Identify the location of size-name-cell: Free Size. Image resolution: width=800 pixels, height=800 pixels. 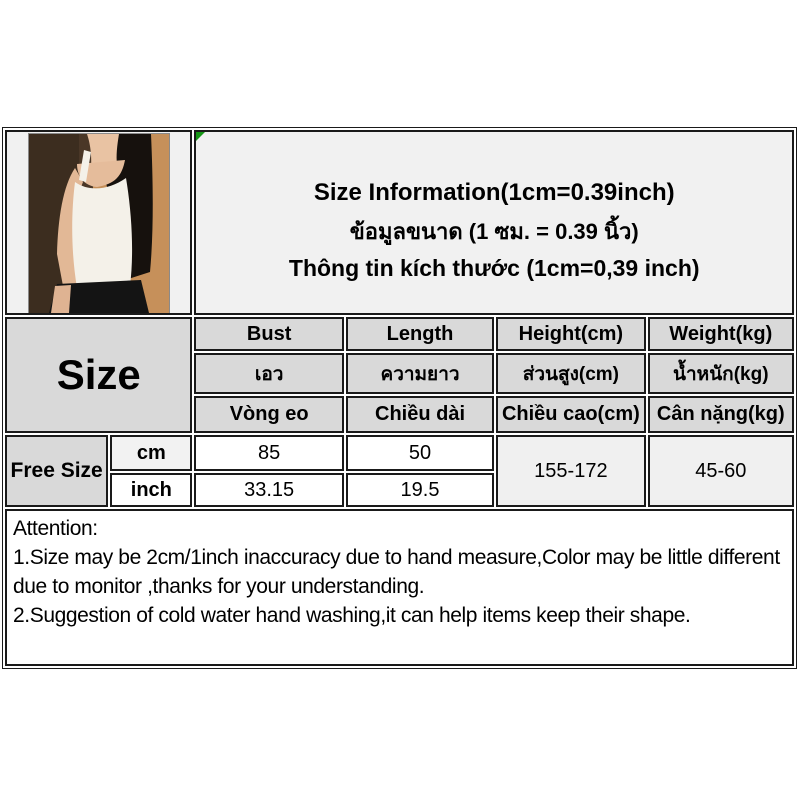
(57, 471).